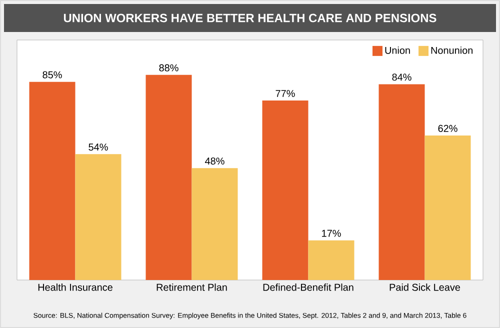  Describe the element at coordinates (397, 50) in the screenshot. I see `legend-label: Union` at that location.